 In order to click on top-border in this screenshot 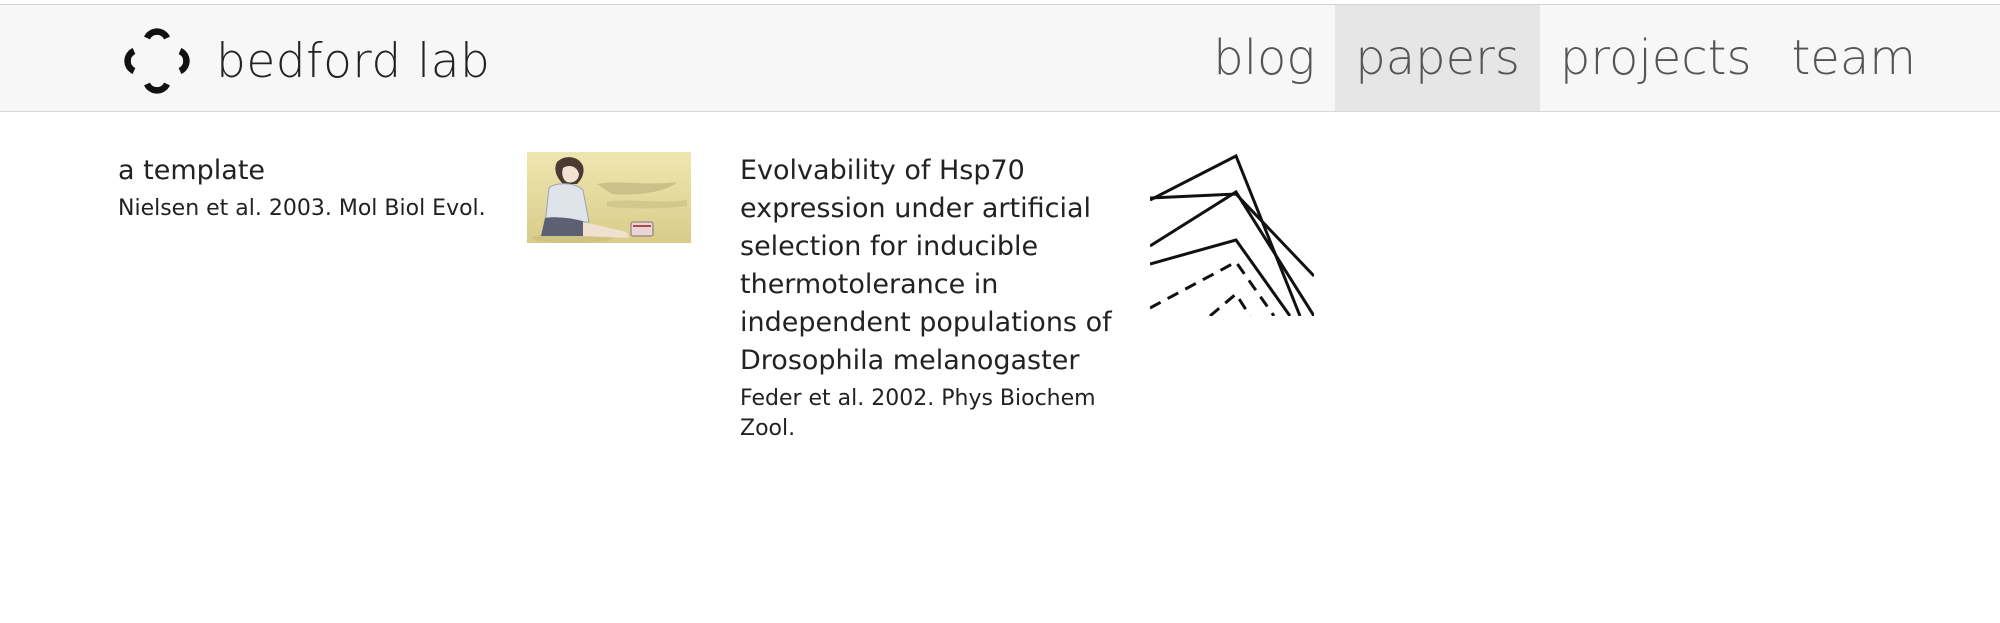, I will do `click(1000, 2)`.